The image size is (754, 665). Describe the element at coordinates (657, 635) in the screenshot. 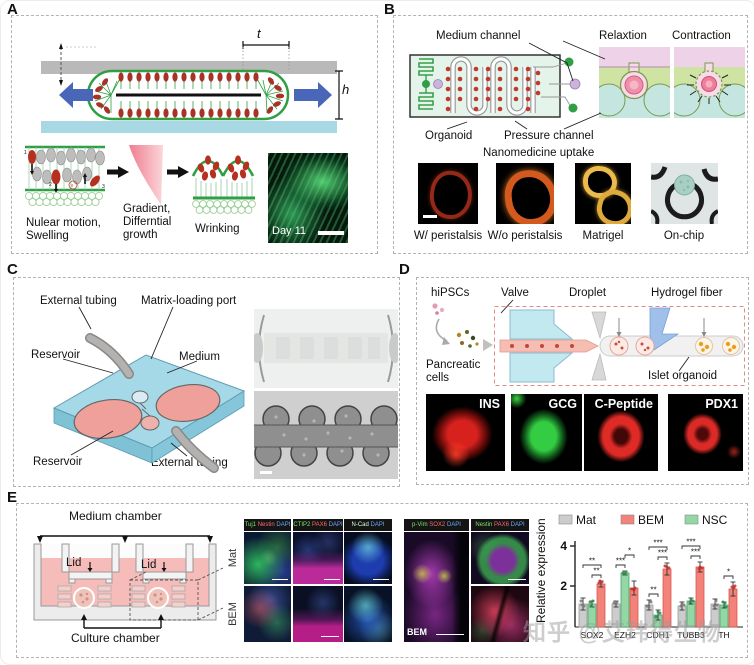

I see `svg-text: CDH1` at that location.